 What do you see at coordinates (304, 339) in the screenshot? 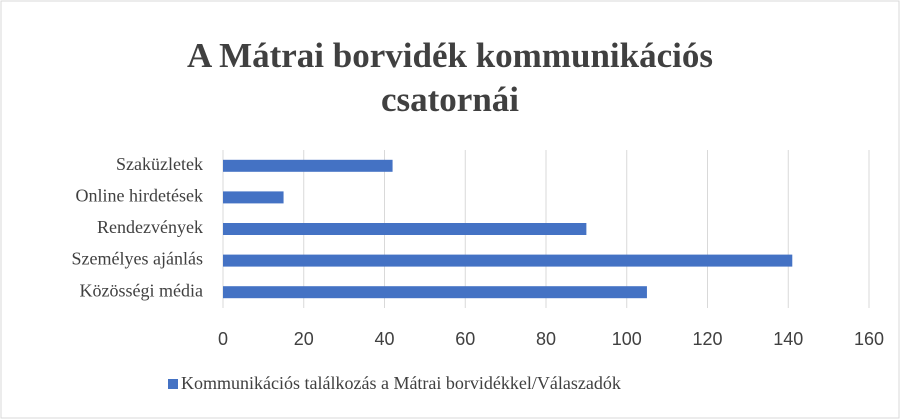
I see `x-tick-label: 20` at bounding box center [304, 339].